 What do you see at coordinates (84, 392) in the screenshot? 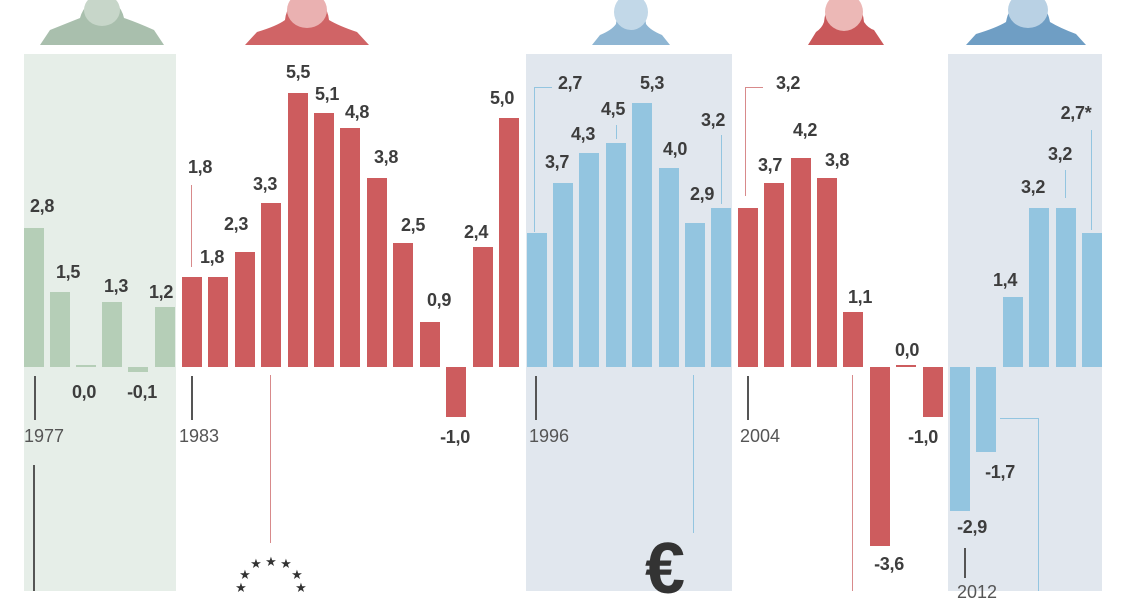
I see `value-label-1979: 0,0` at bounding box center [84, 392].